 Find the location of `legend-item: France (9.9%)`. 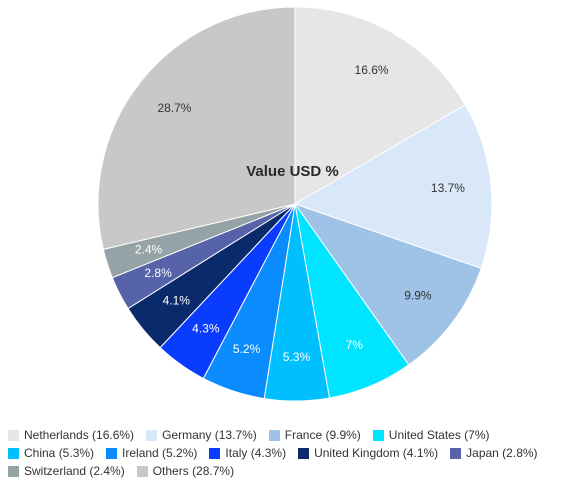

legend-item: France (9.9%) is located at coordinates (314, 435).